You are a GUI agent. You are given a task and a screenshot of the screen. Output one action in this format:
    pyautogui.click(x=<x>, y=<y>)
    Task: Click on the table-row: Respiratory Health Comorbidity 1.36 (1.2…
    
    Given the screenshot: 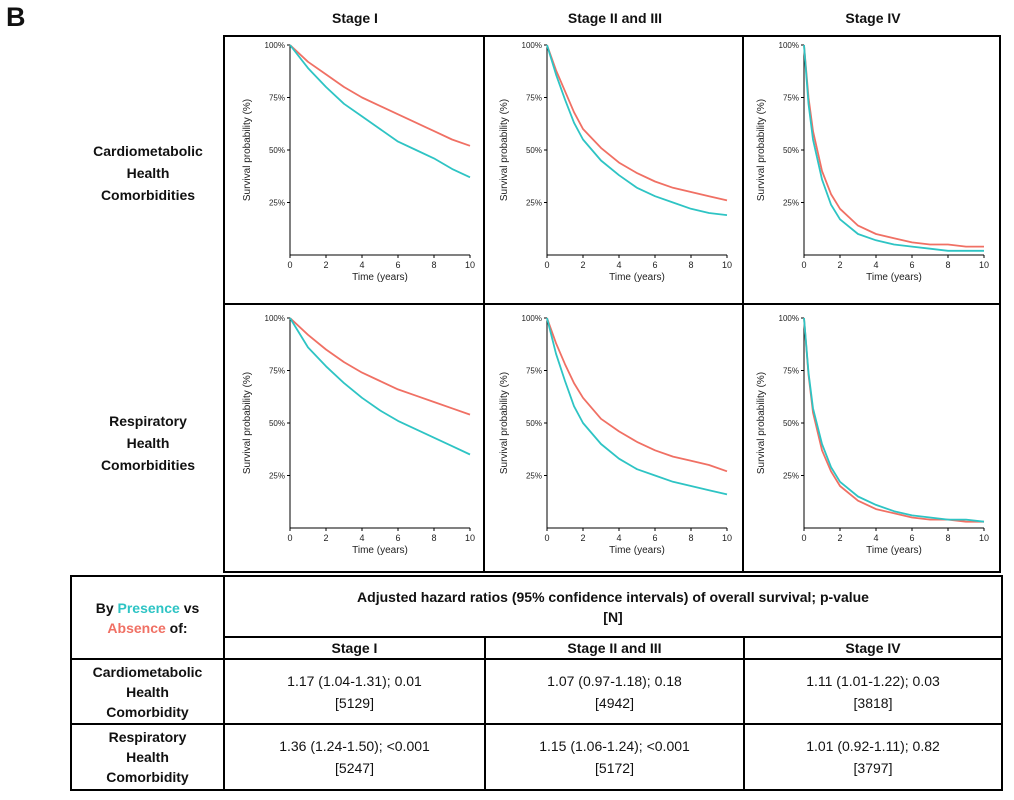 What is the action you would take?
    pyautogui.click(x=536, y=757)
    